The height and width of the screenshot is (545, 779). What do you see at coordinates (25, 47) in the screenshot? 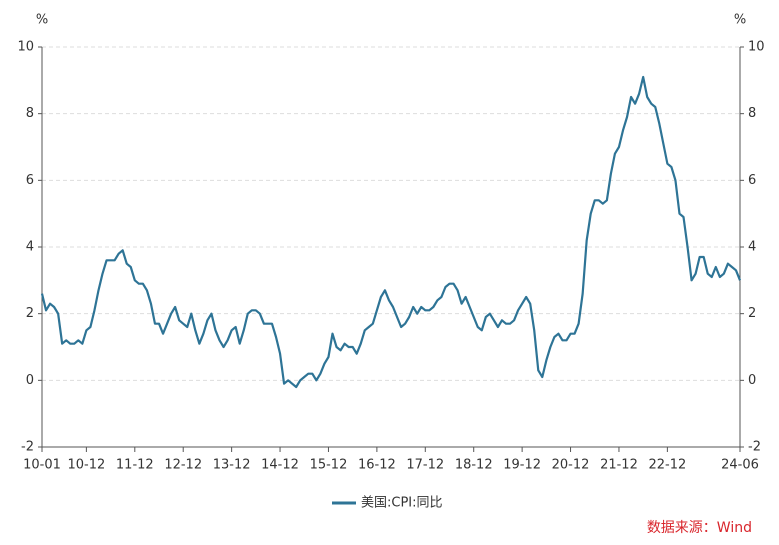
I see `y-tick-label: 10` at bounding box center [25, 47].